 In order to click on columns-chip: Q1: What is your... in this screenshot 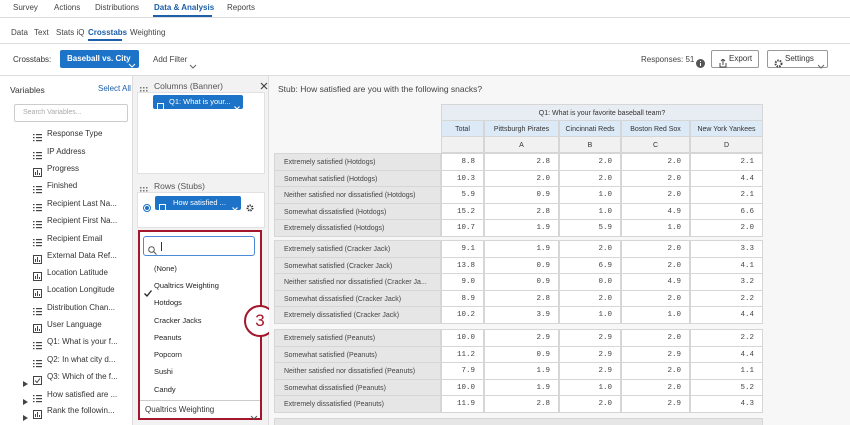, I will do `click(198, 103)`.